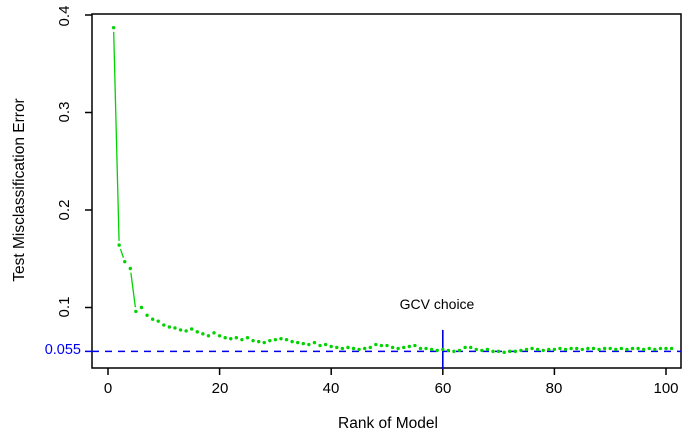 The width and height of the screenshot is (696, 439). I want to click on y-tick-label-0.2: 0.2, so click(64, 210).